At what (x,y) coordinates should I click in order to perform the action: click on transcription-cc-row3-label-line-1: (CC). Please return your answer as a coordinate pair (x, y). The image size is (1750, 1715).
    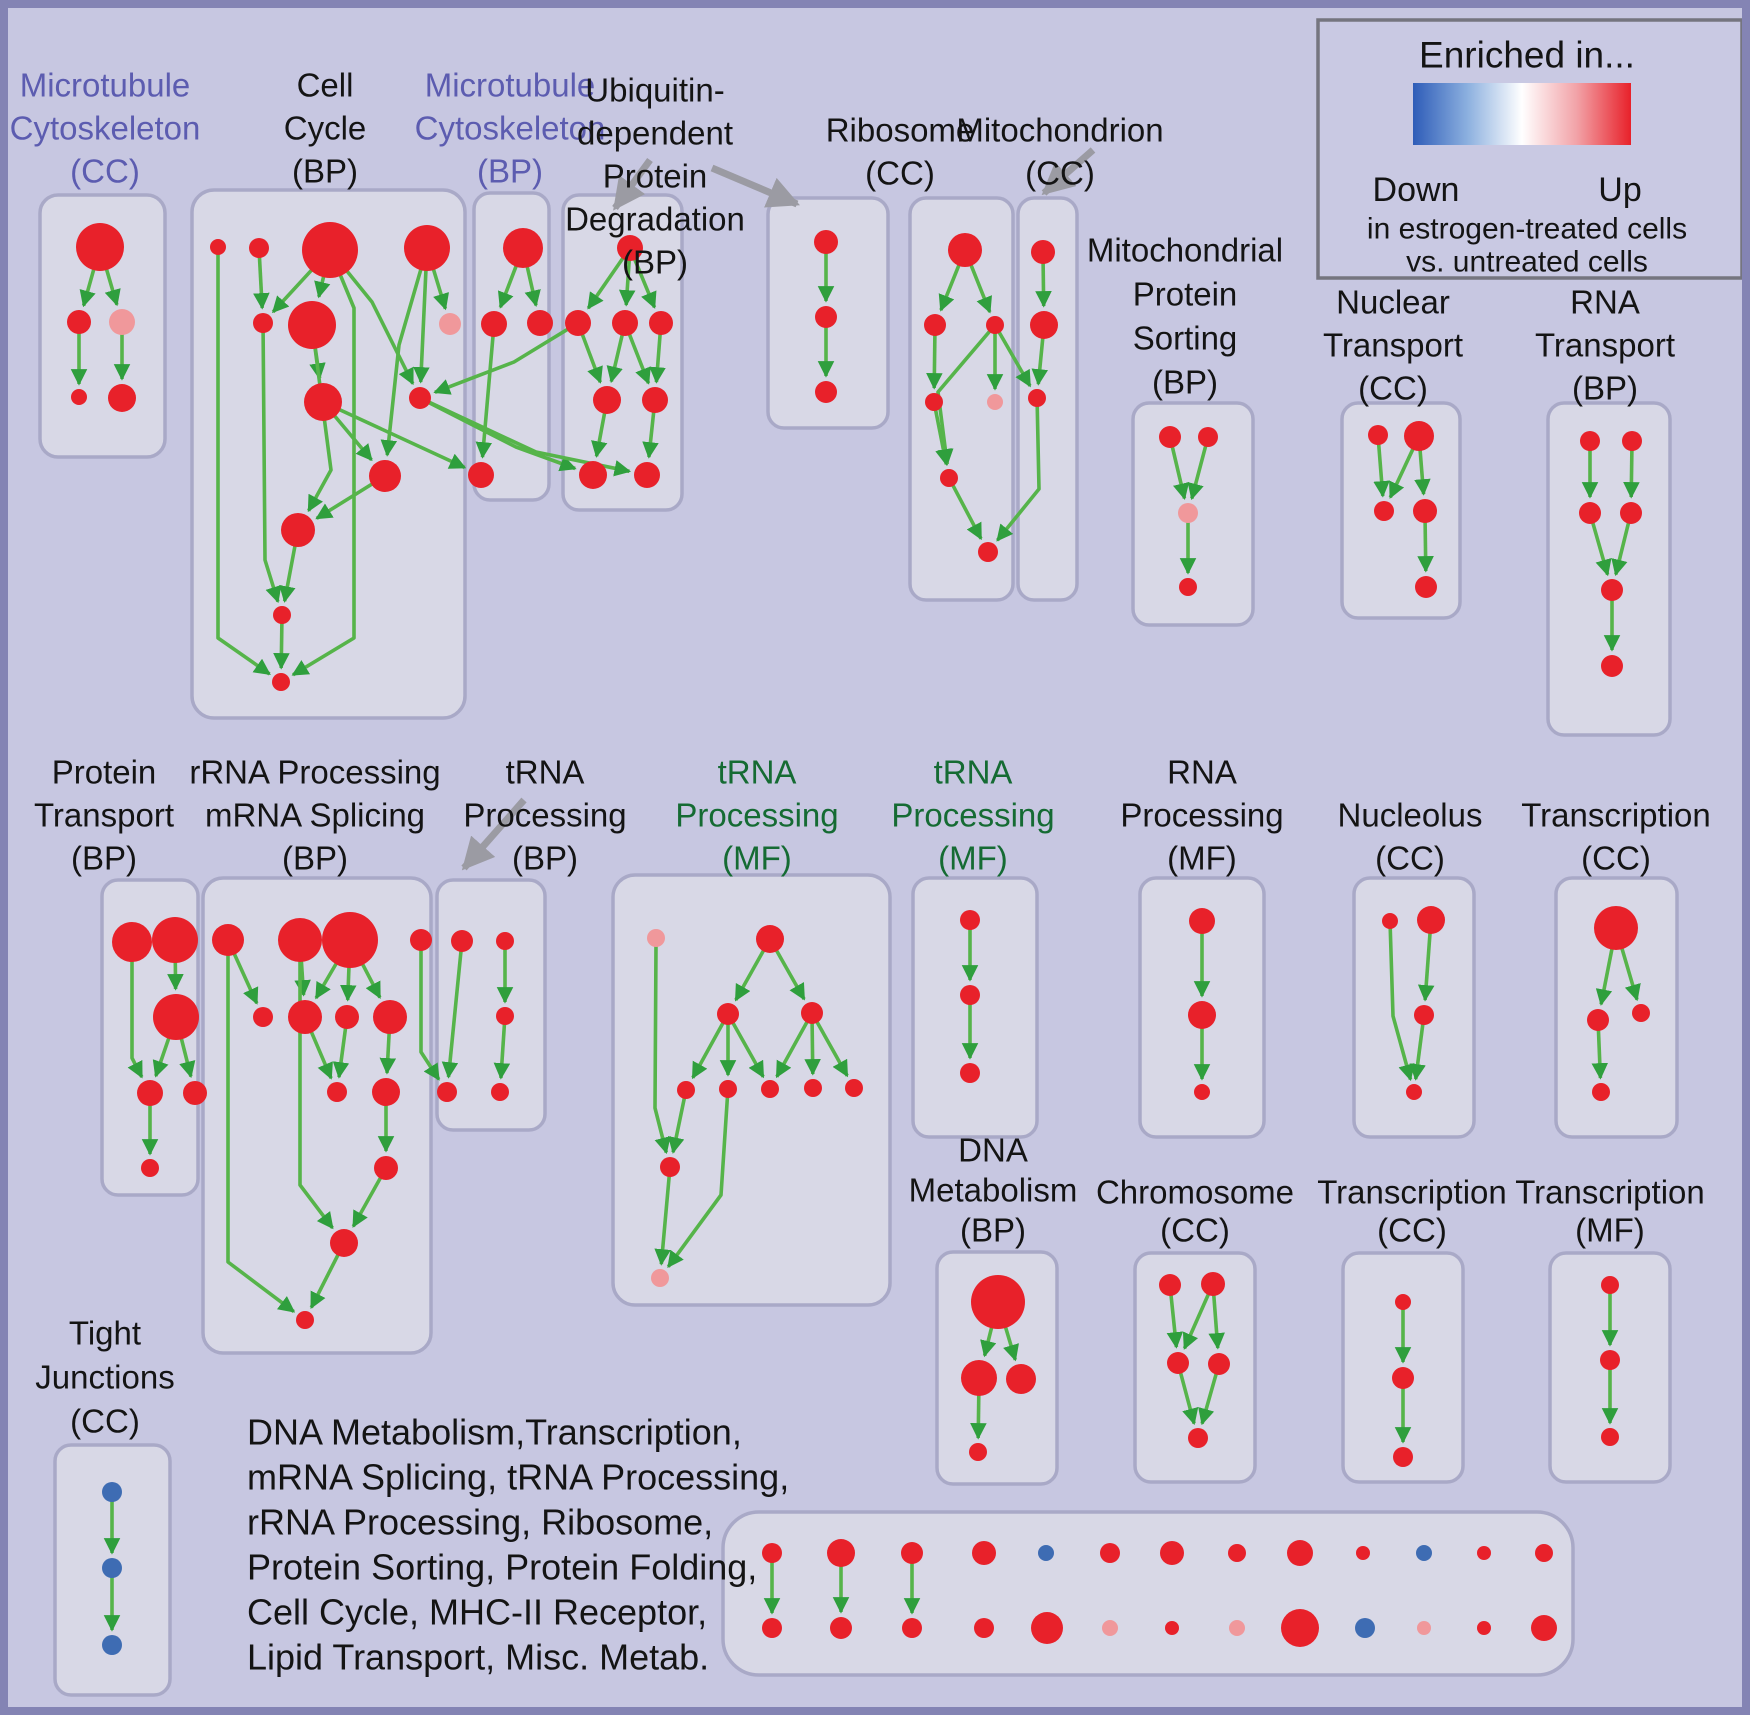
    Looking at the image, I should click on (1412, 1230).